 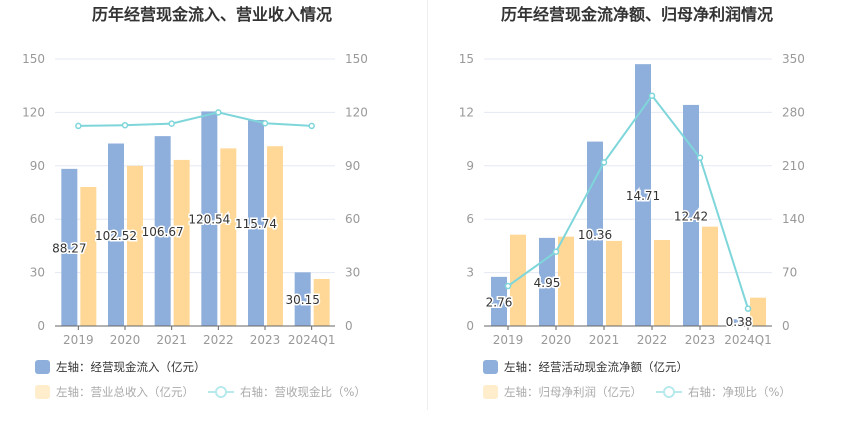 I want to click on chart-divider, so click(x=427, y=205).